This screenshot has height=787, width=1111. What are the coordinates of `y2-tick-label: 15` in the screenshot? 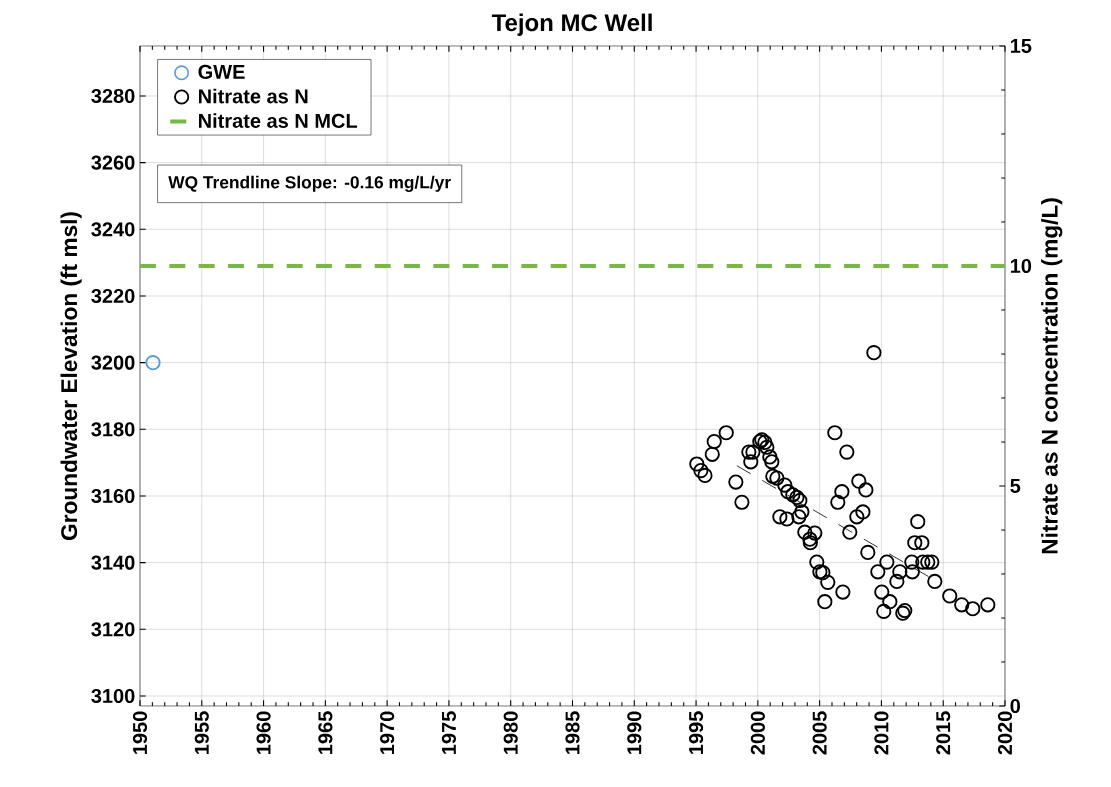 It's located at (1021, 46).